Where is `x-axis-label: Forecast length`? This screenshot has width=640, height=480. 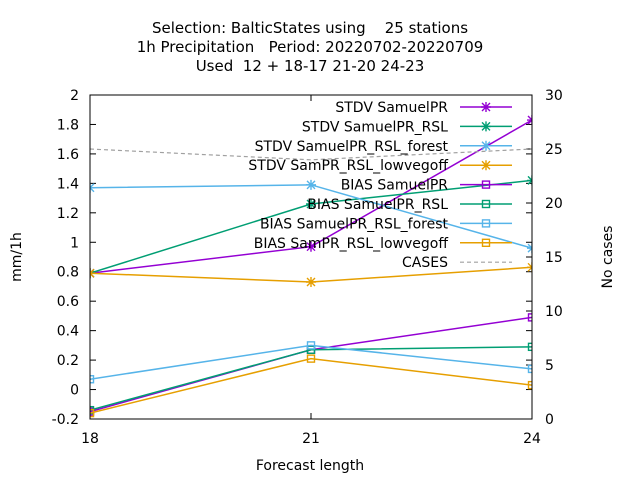
x-axis-label: Forecast length is located at coordinates (310, 466).